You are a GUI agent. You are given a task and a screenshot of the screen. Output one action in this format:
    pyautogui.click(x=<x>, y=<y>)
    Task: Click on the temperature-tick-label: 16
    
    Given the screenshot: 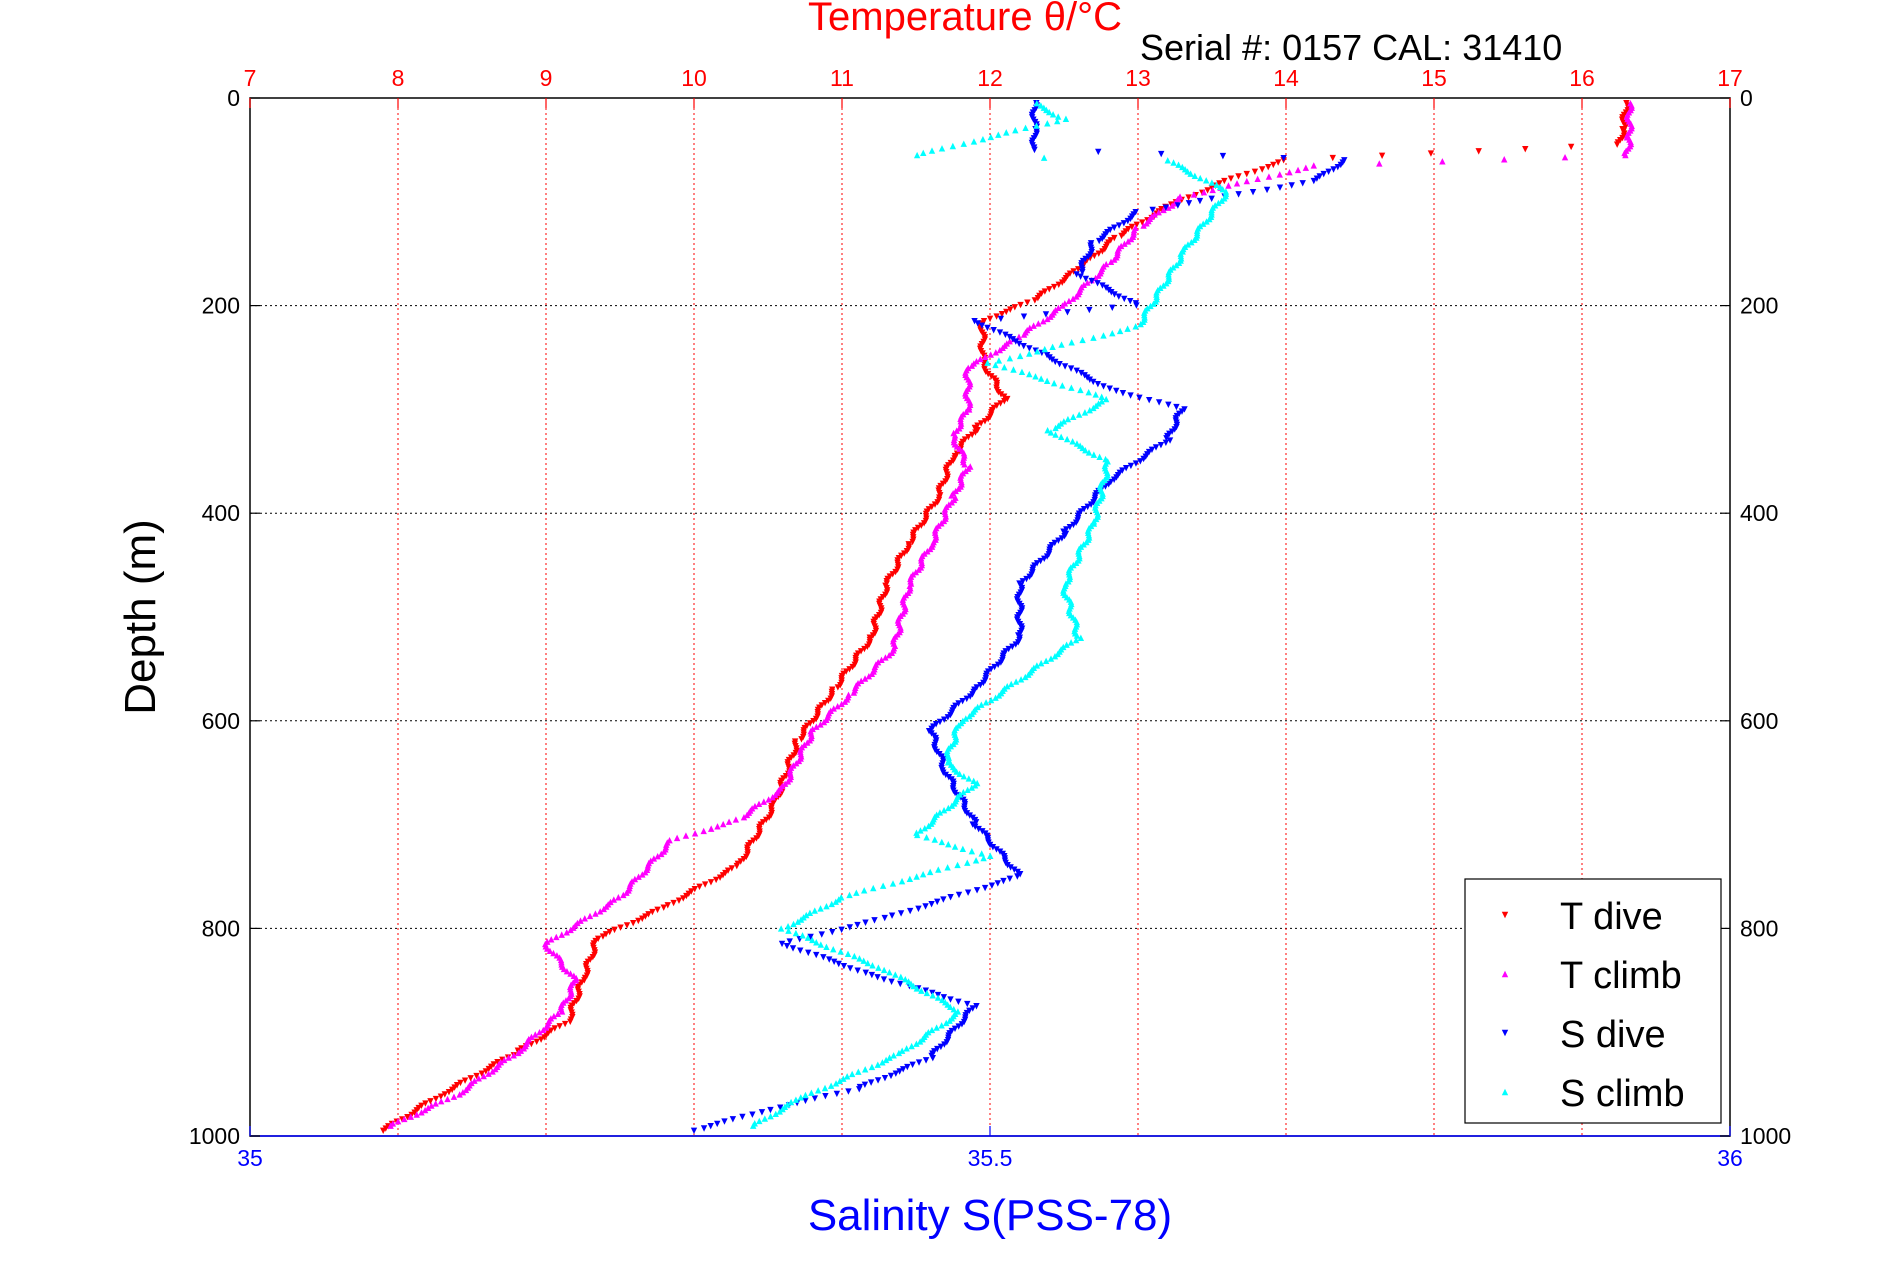 What is the action you would take?
    pyautogui.click(x=1582, y=78)
    